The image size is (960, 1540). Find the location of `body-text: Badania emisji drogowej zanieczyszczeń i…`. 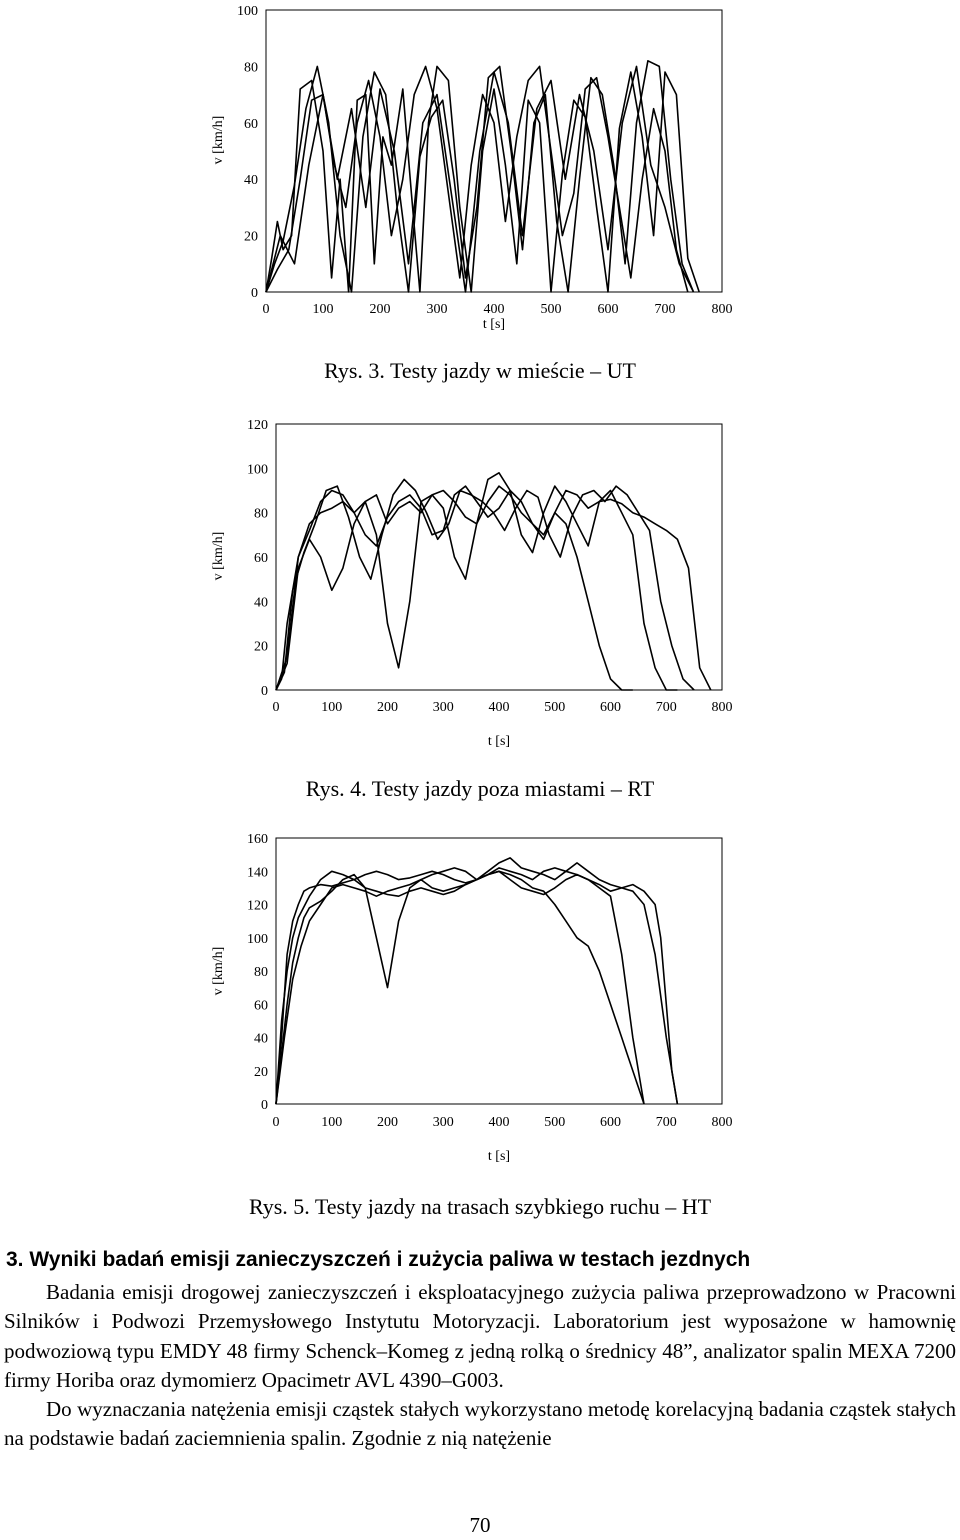

body-text: Badania emisji drogowej zanieczyszczeń i… is located at coordinates (480, 1366).